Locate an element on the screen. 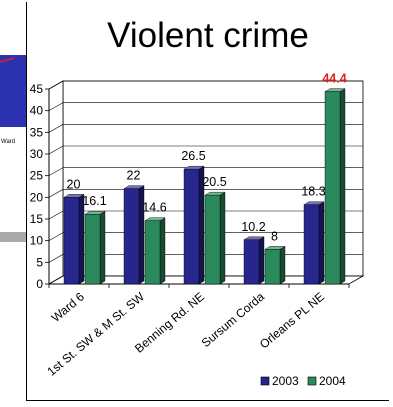 Image resolution: width=393 pixels, height=407 pixels. value-label-2003-3: 26.5 is located at coordinates (193, 156).